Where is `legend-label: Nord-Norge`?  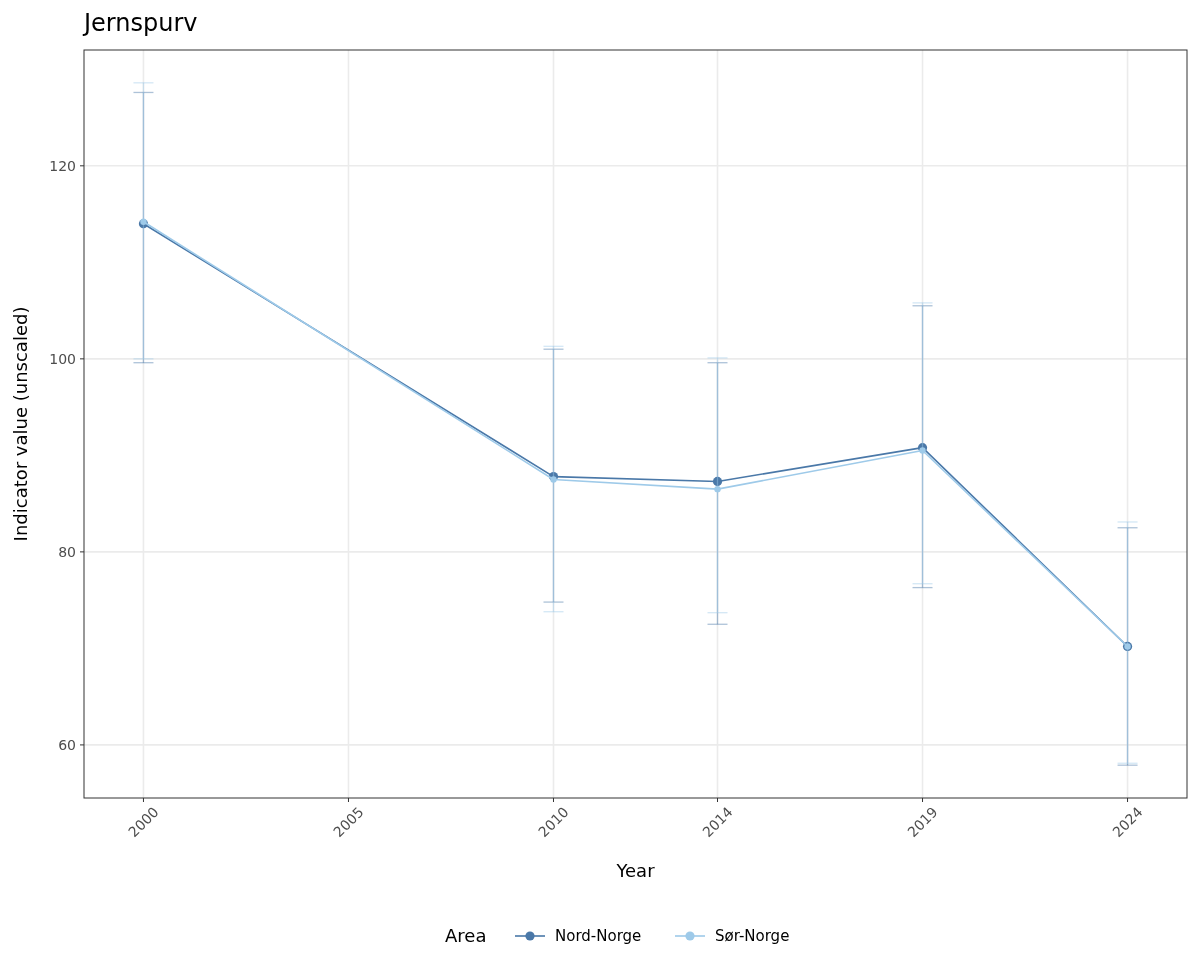
legend-label: Nord-Norge is located at coordinates (598, 936).